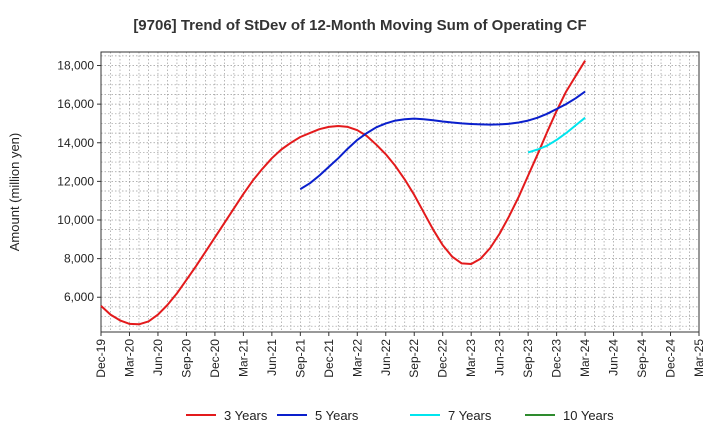 This screenshot has height=440, width=720. Describe the element at coordinates (272, 357) in the screenshot. I see `x-tick-label: Jun-21` at that location.